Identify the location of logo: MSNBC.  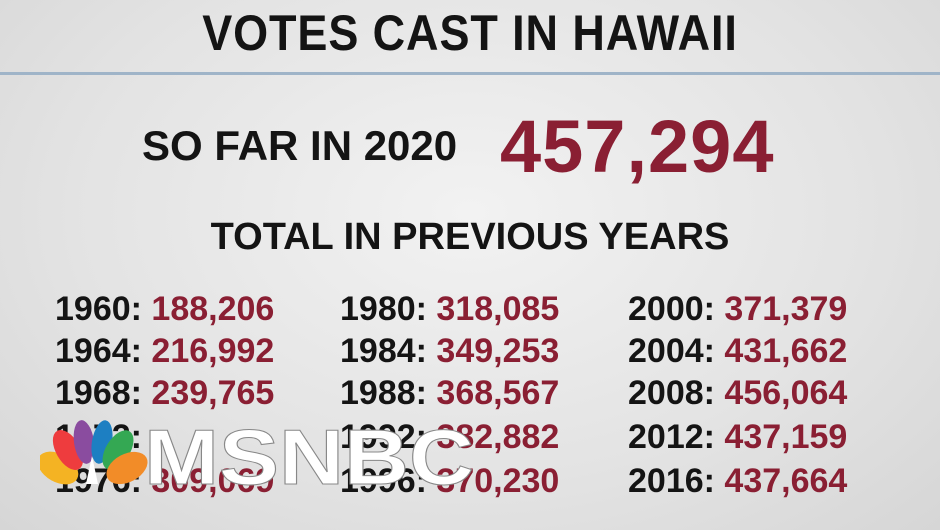
(257, 452).